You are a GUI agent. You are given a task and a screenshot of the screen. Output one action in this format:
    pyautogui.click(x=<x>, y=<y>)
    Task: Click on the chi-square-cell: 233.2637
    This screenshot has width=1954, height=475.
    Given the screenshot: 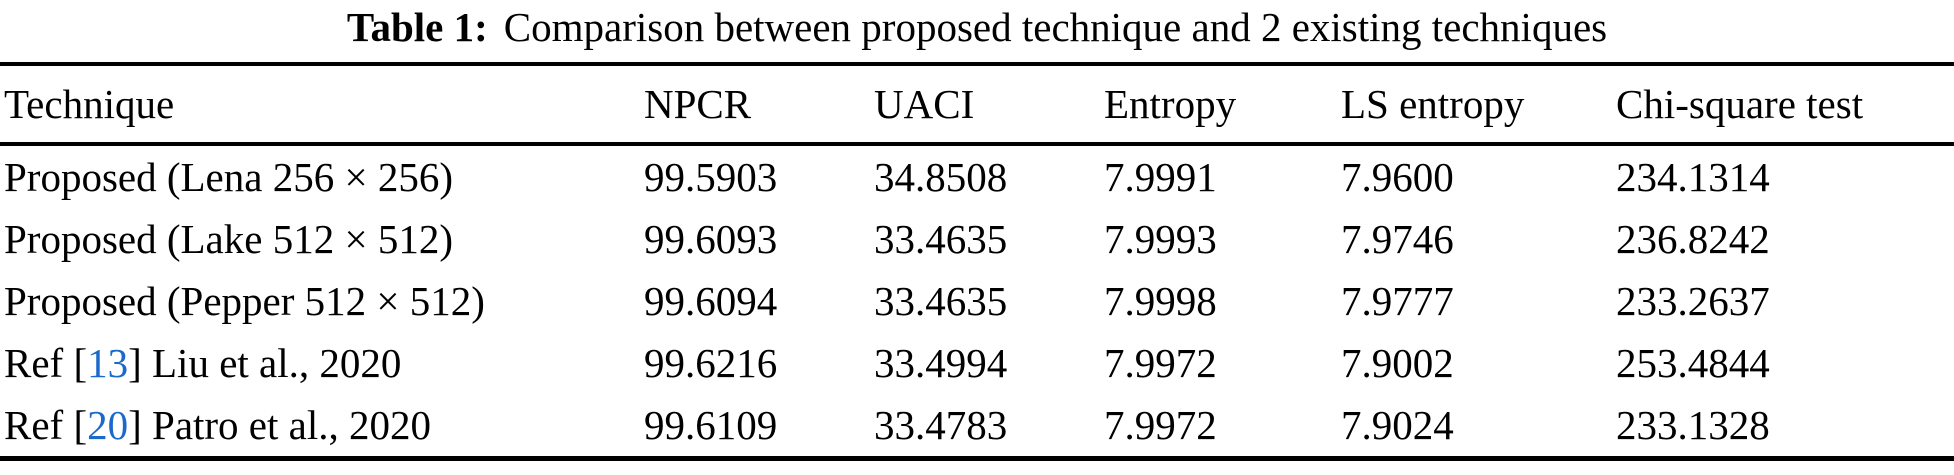 What is the action you would take?
    pyautogui.click(x=1693, y=301)
    